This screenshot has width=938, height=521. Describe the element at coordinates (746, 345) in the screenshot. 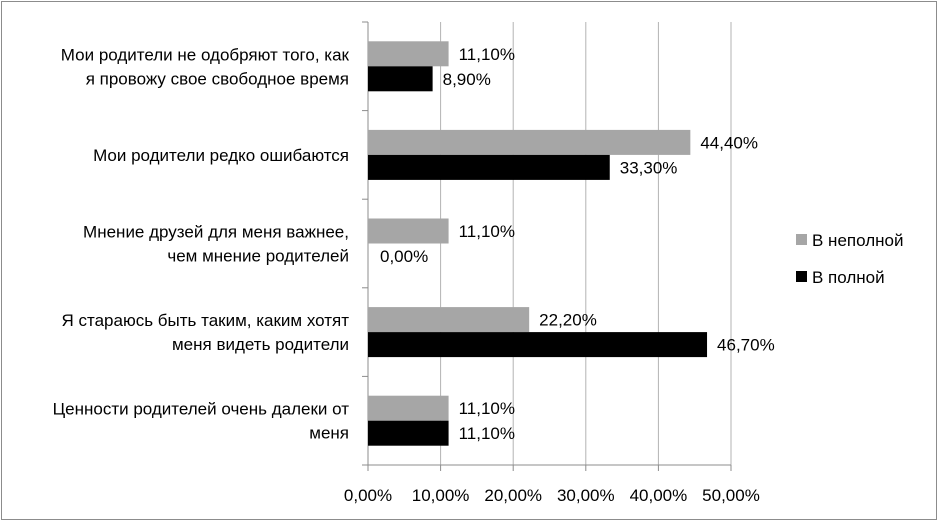

I see `data-label: 46,70%` at that location.